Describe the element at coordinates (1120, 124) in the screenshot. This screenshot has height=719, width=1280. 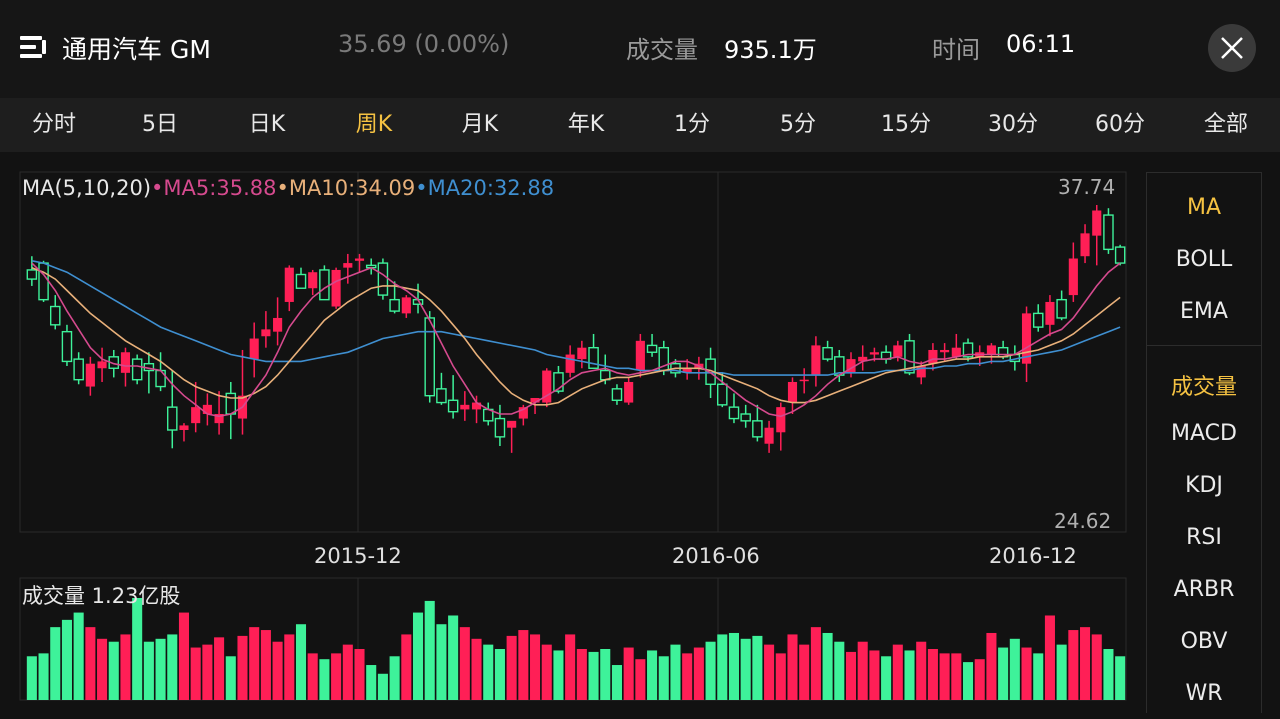
I see `tab-10: 60分` at that location.